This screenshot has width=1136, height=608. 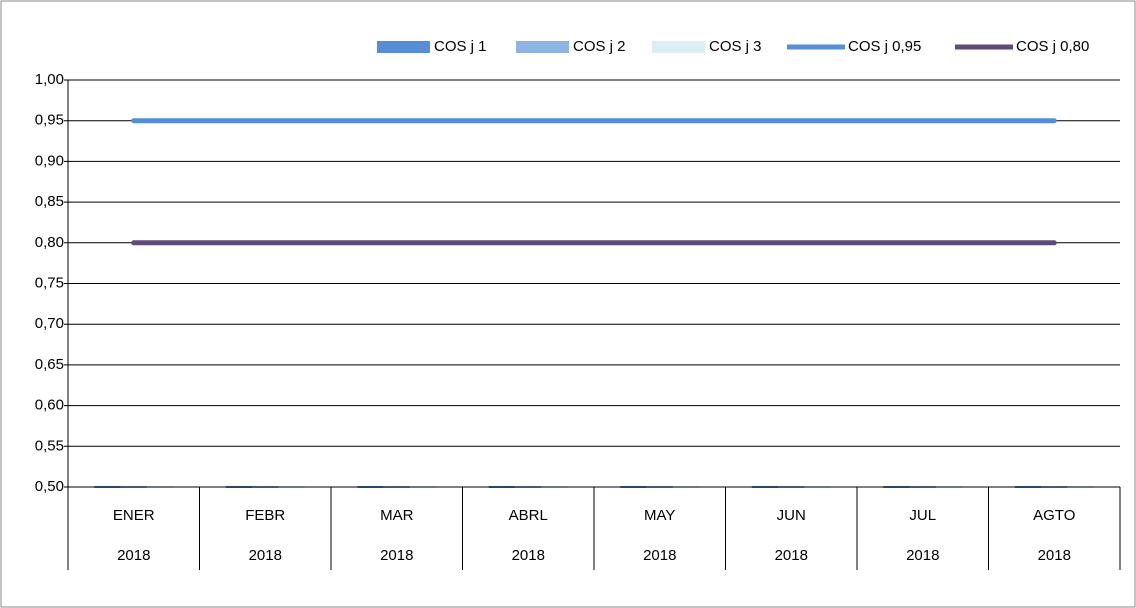 I want to click on y-tick-label: 1,00, so click(x=49, y=79).